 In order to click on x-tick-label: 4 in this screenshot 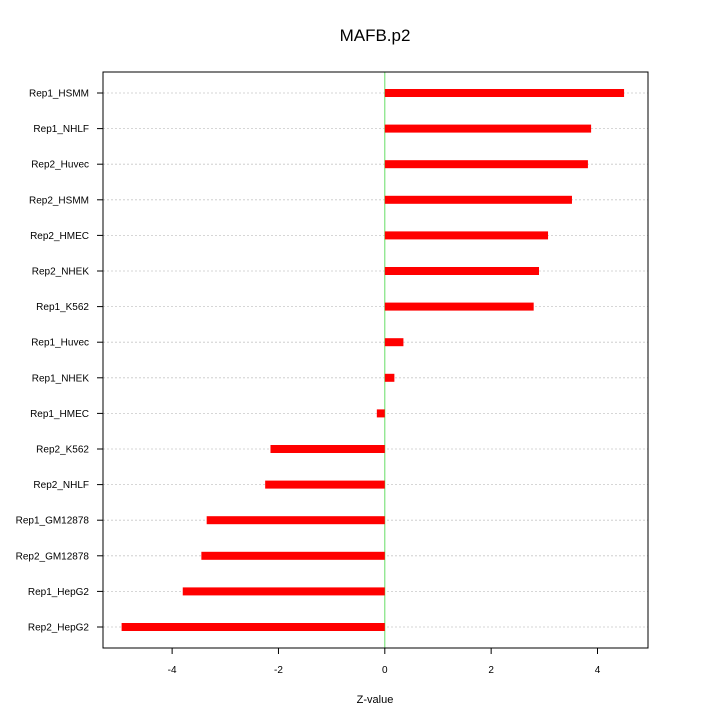, I will do `click(598, 670)`.